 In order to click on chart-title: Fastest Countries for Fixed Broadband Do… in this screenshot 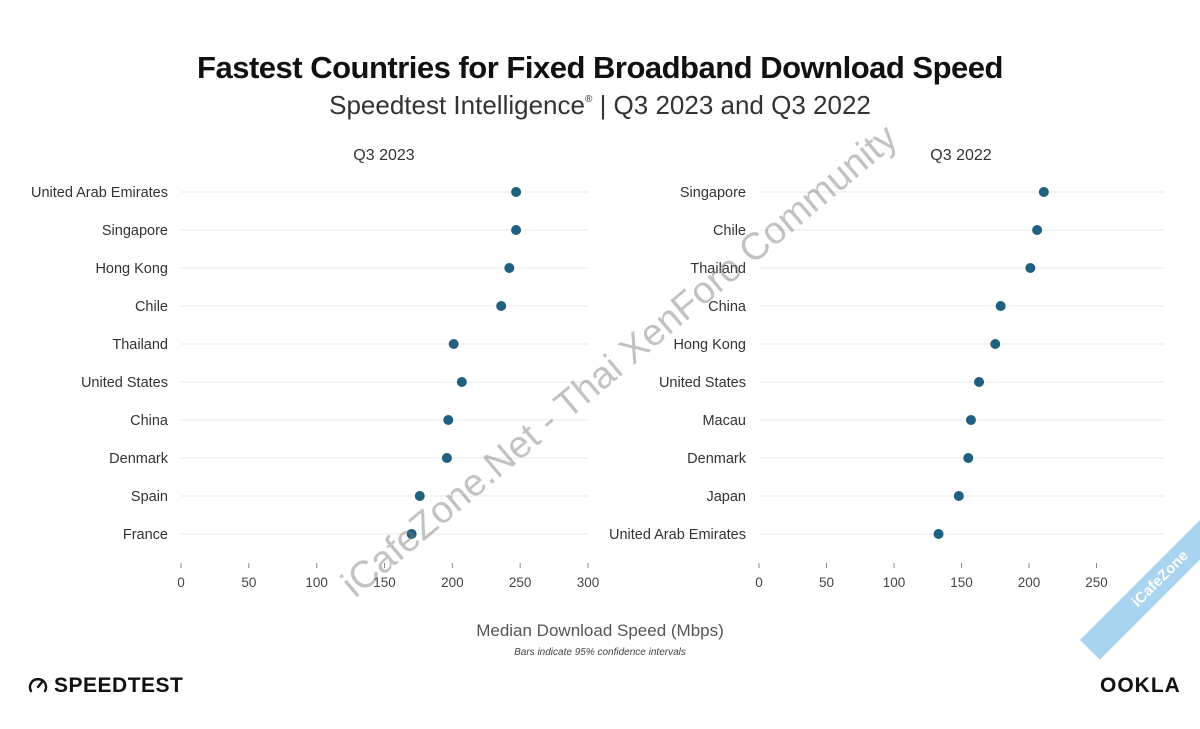, I will do `click(600, 67)`.